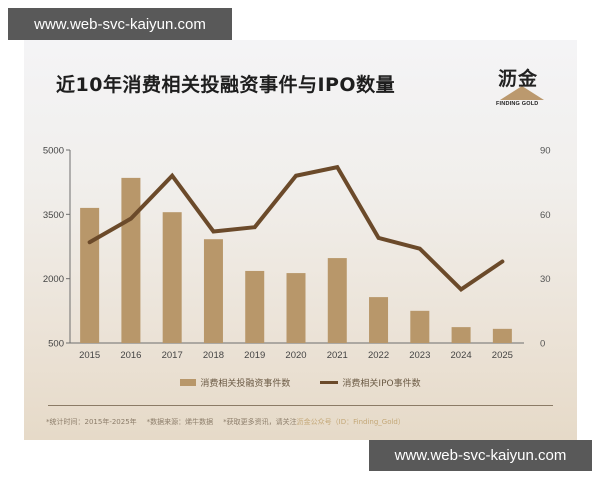  Describe the element at coordinates (295, 355) in the screenshot. I see `x-tick-label: 2020` at that location.